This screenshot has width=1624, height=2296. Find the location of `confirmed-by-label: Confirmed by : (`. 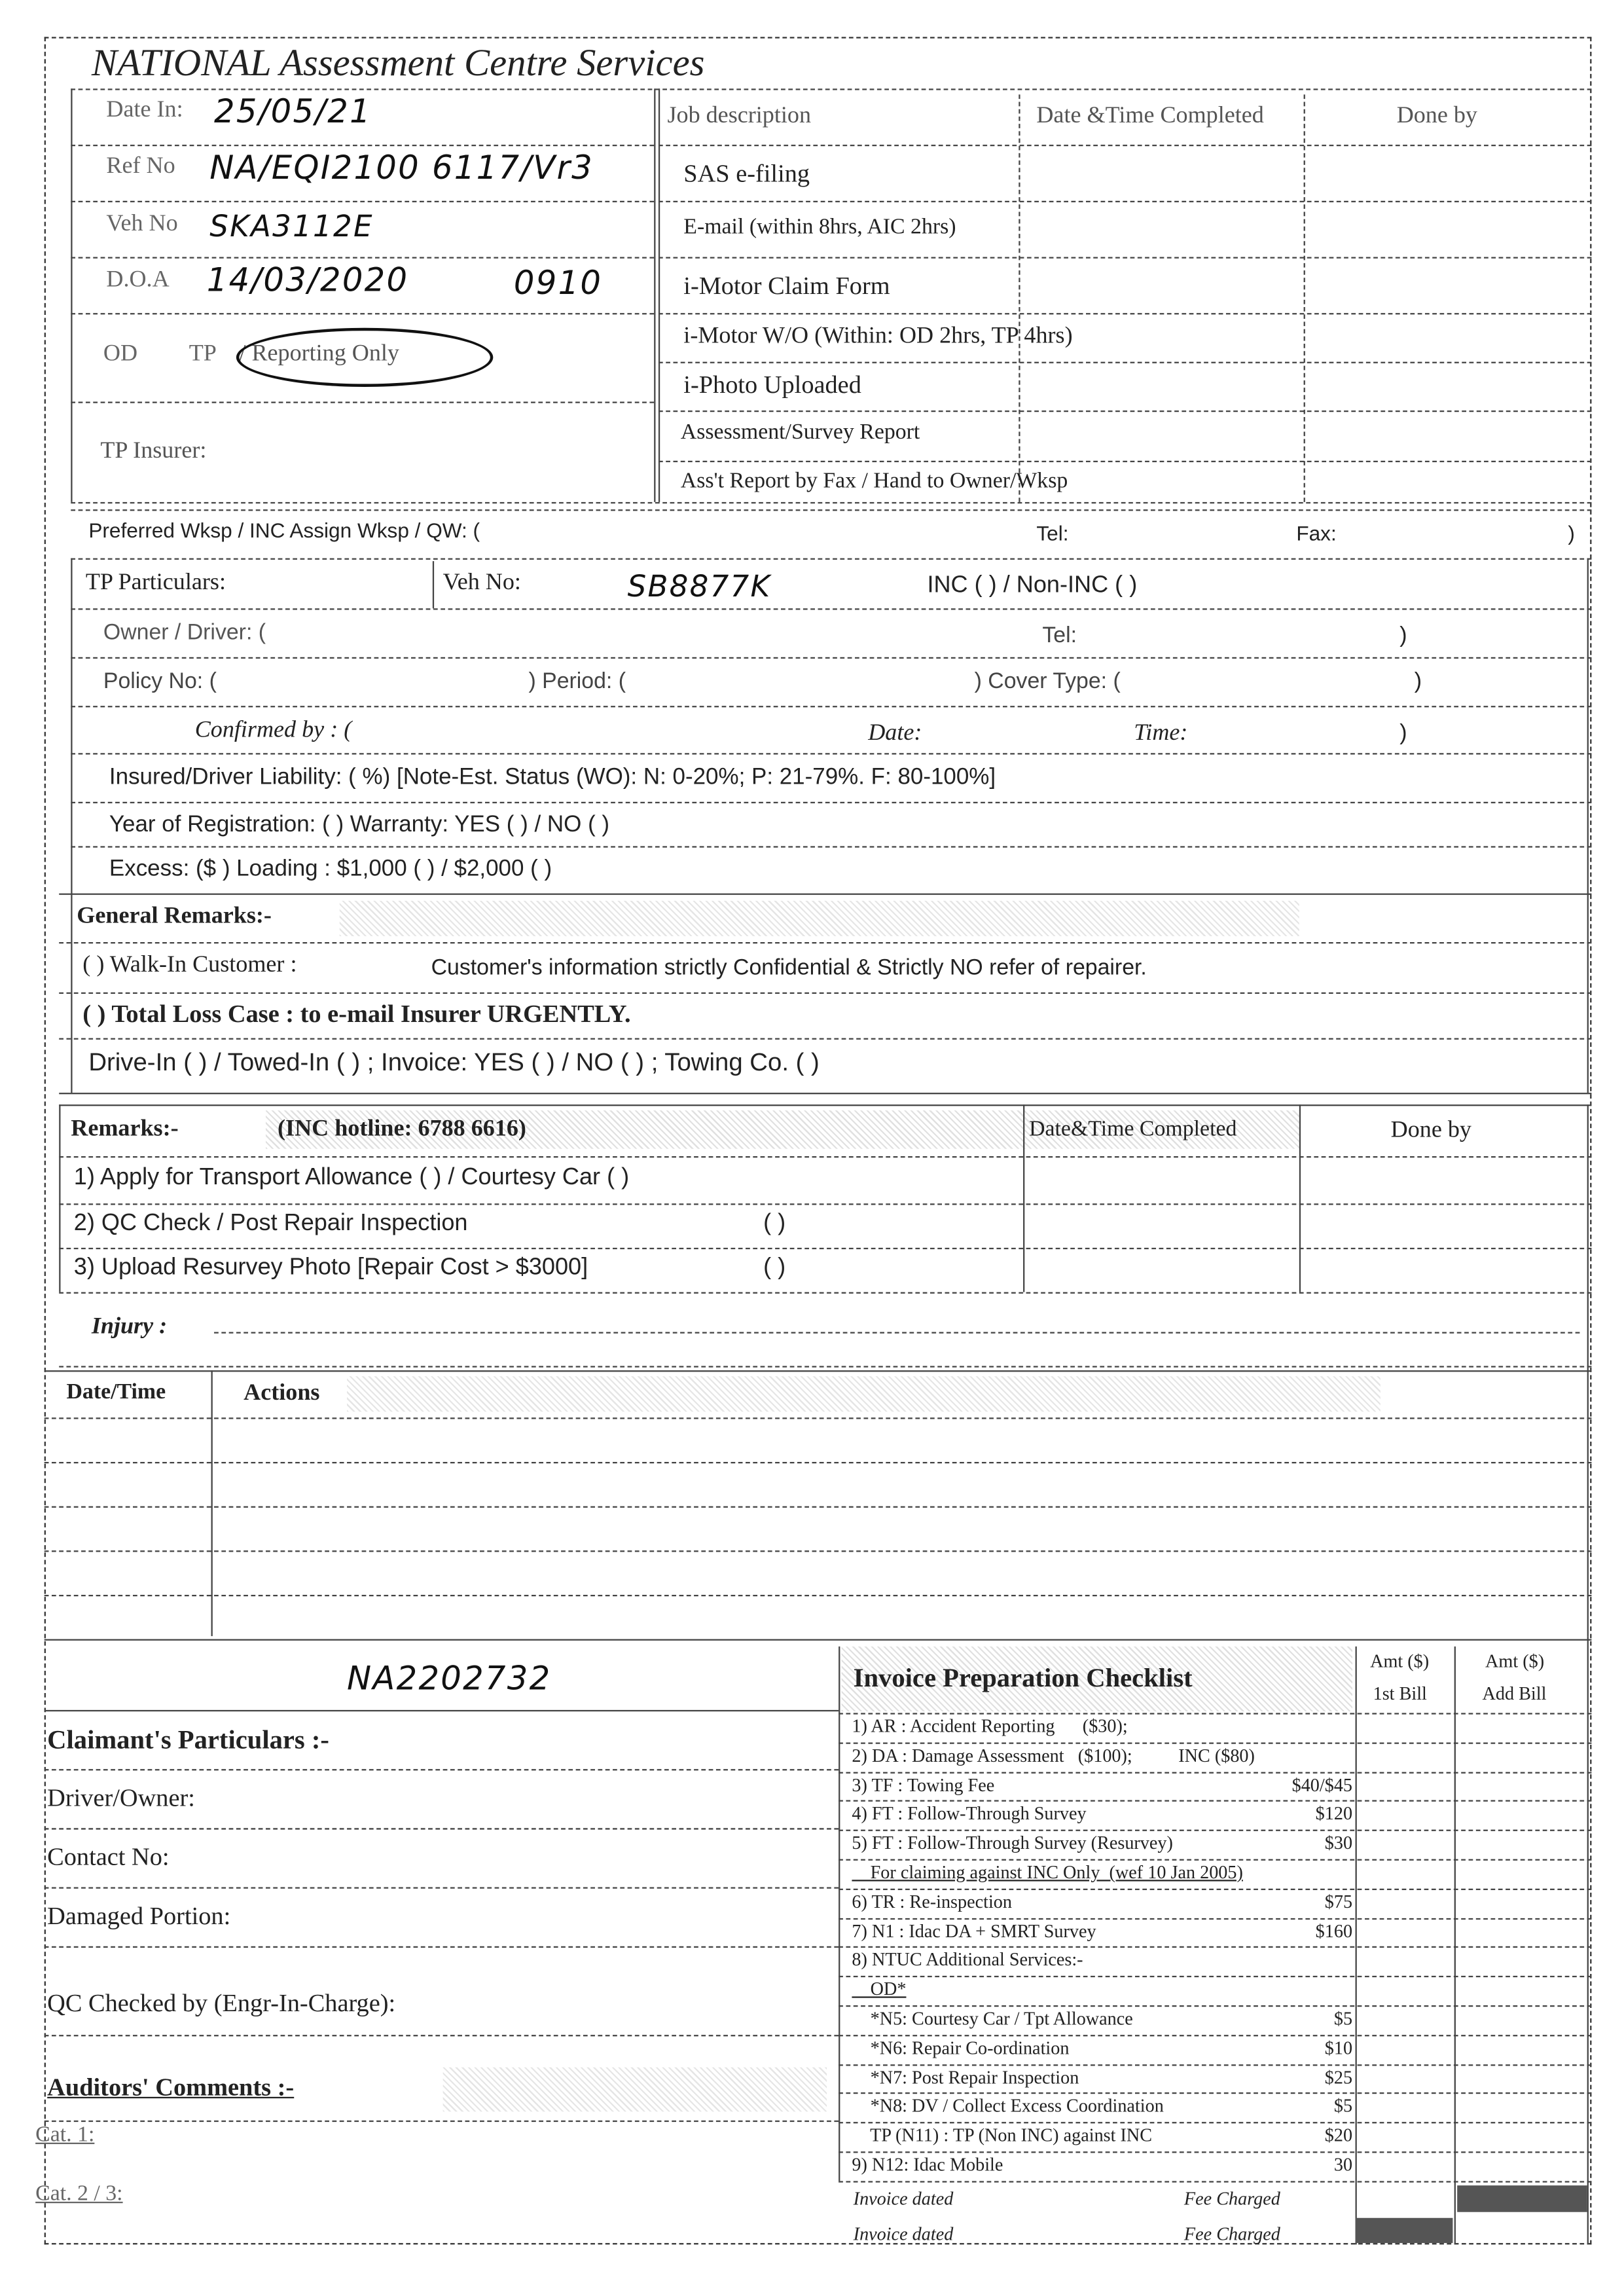

confirmed-by-label: Confirmed by : ( is located at coordinates (273, 730).